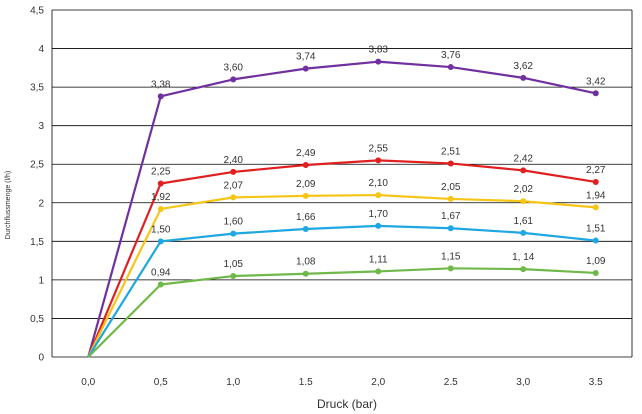 The image size is (642, 414). Describe the element at coordinates (524, 66) in the screenshot. I see `data-label: 3,62` at that location.